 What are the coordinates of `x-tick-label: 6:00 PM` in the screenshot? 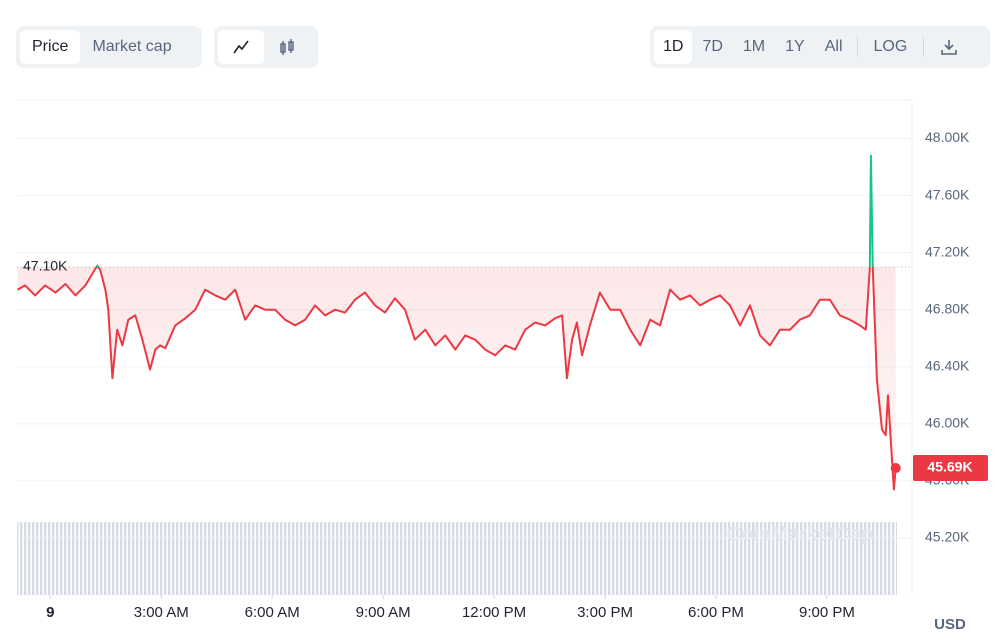 It's located at (716, 612).